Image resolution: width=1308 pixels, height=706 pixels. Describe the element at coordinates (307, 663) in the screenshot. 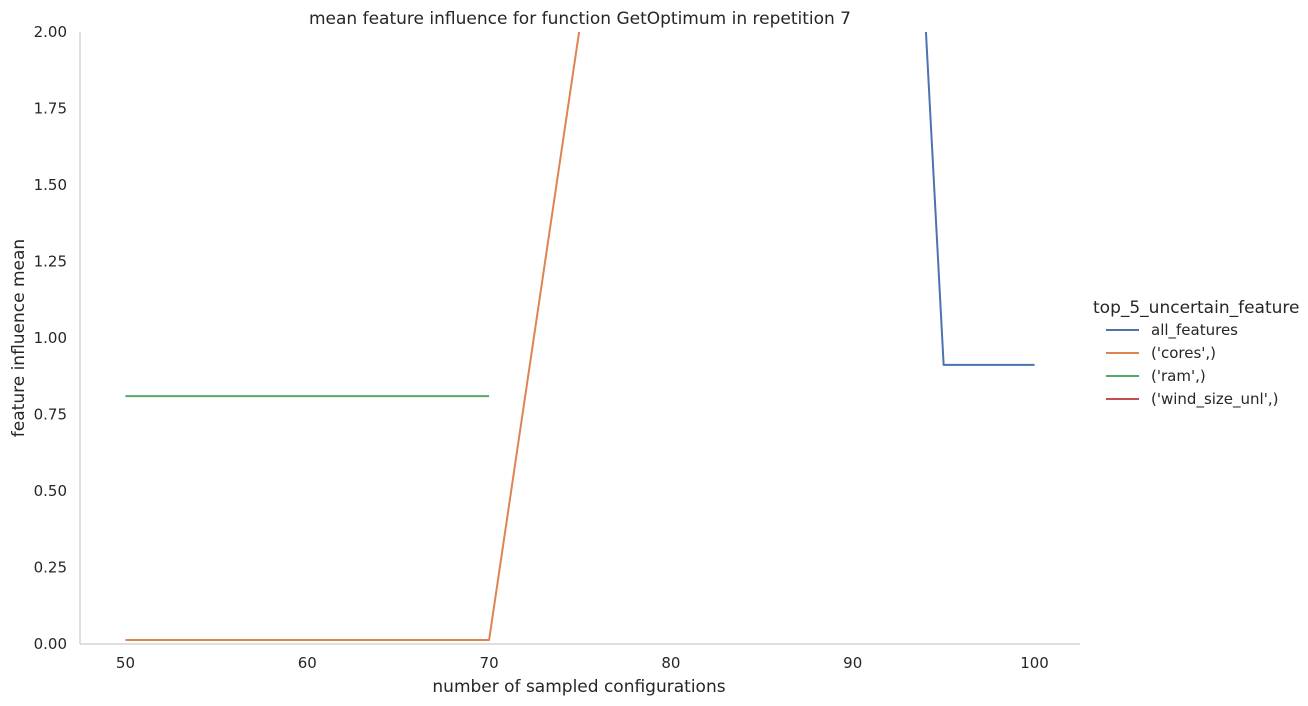

I see `x-tick-label: 60` at that location.